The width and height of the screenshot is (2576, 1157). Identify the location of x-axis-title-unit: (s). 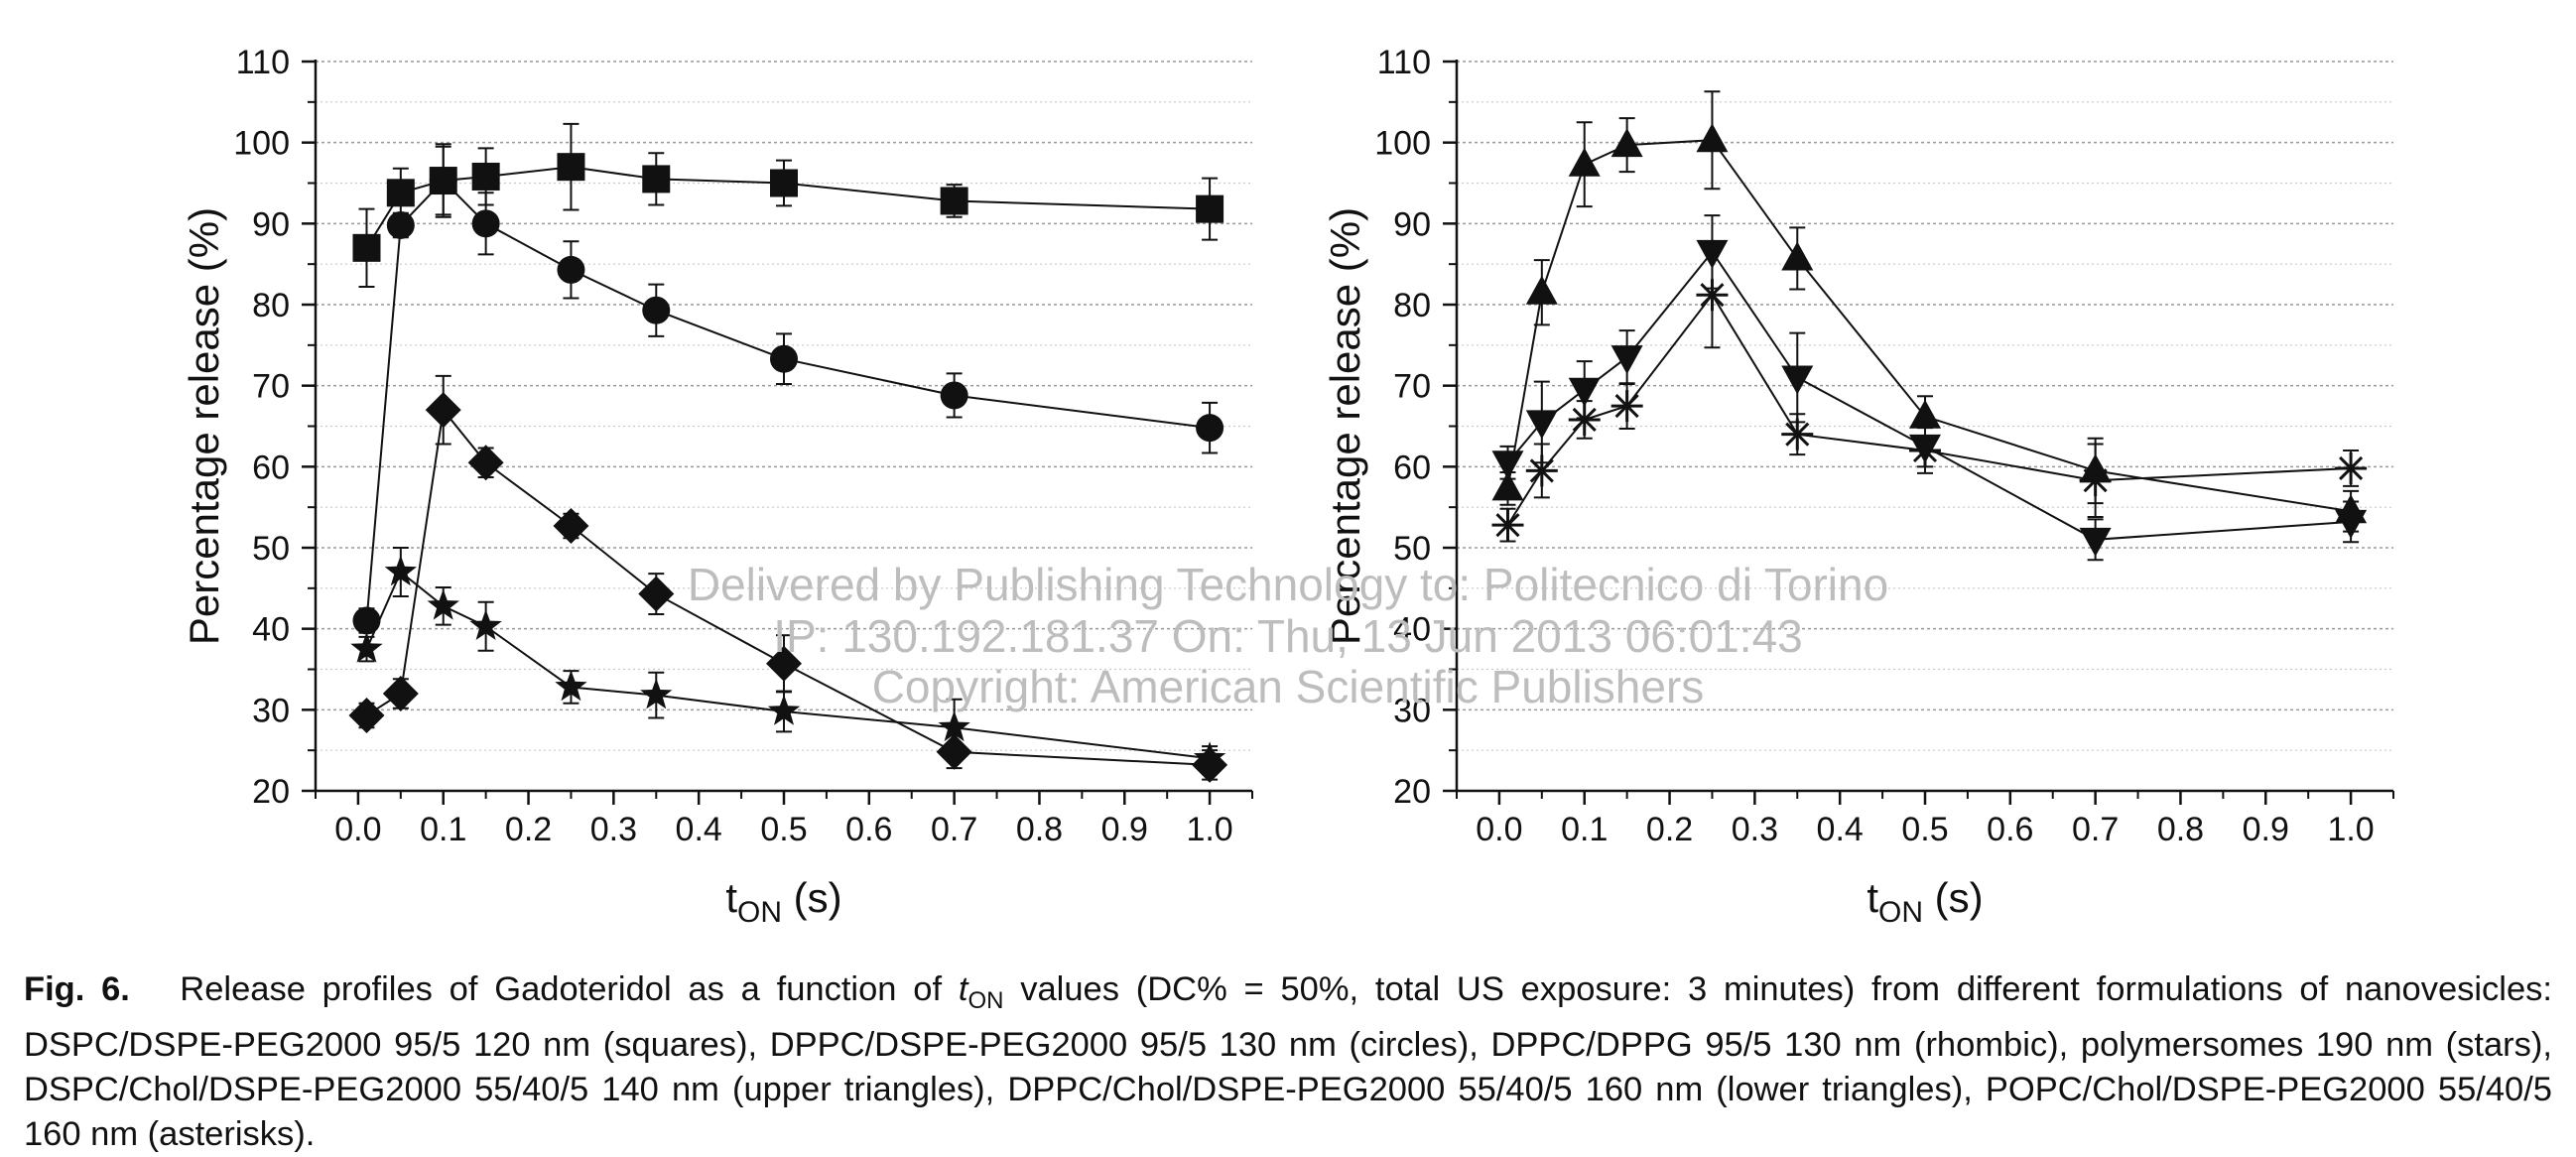
(1954, 897).